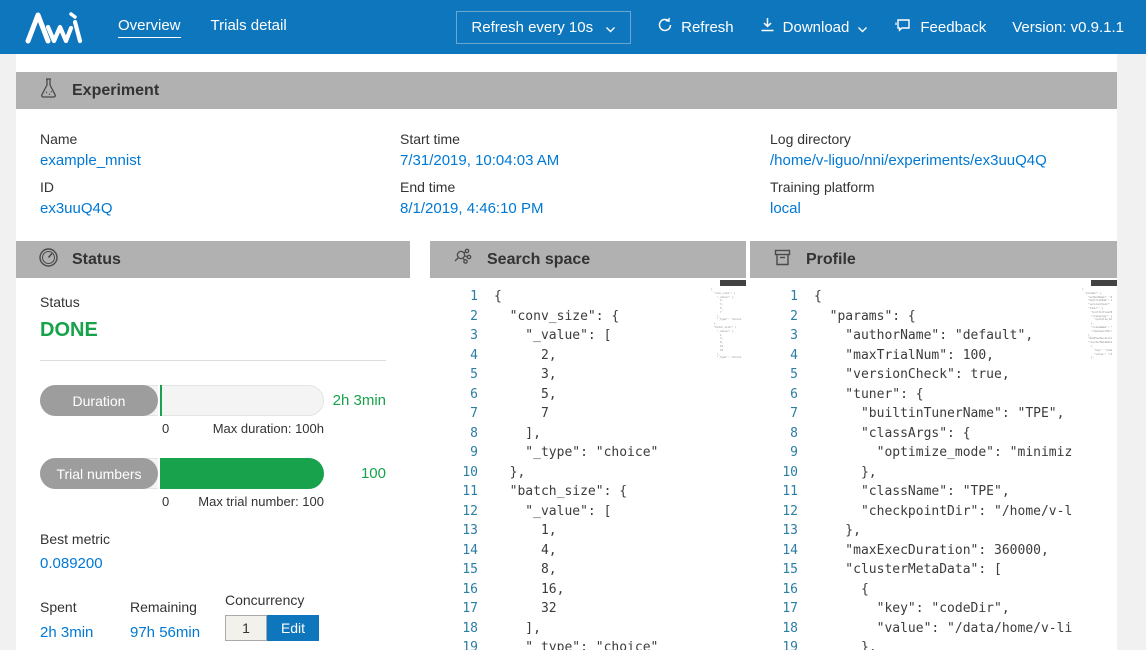  I want to click on trials-value: 100, so click(373, 473).